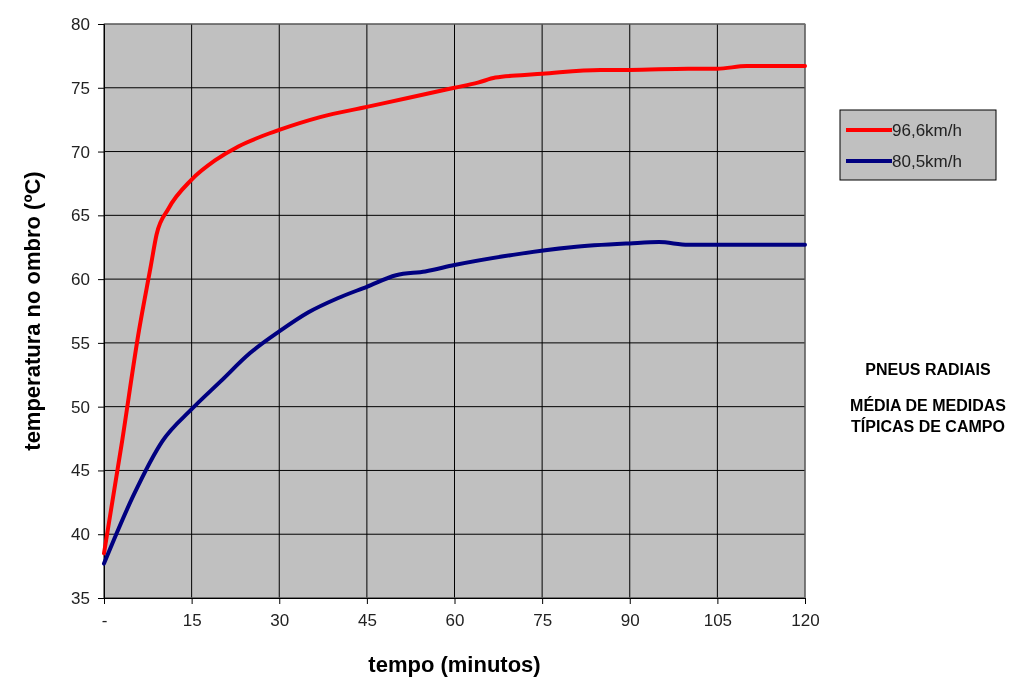  I want to click on y-tick-label: 35, so click(80, 598).